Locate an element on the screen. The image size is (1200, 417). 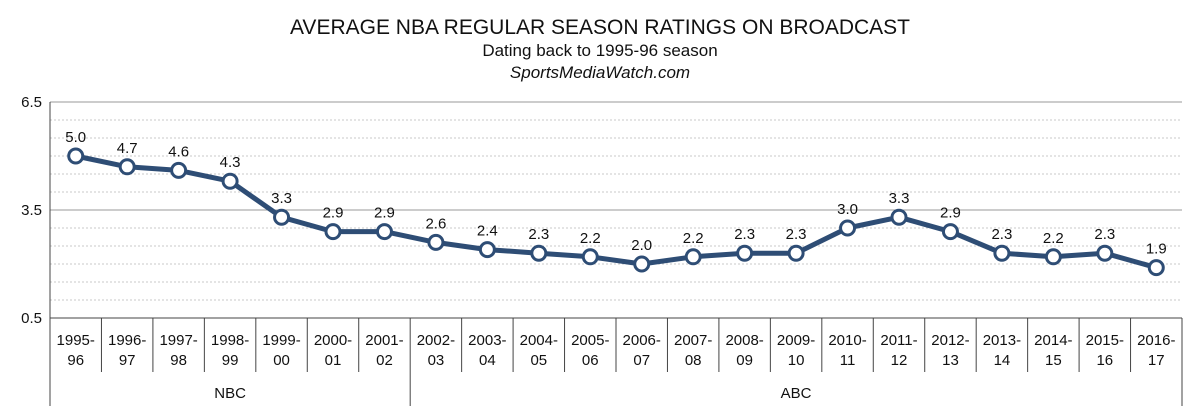
data-label: 5.0 is located at coordinates (75, 137).